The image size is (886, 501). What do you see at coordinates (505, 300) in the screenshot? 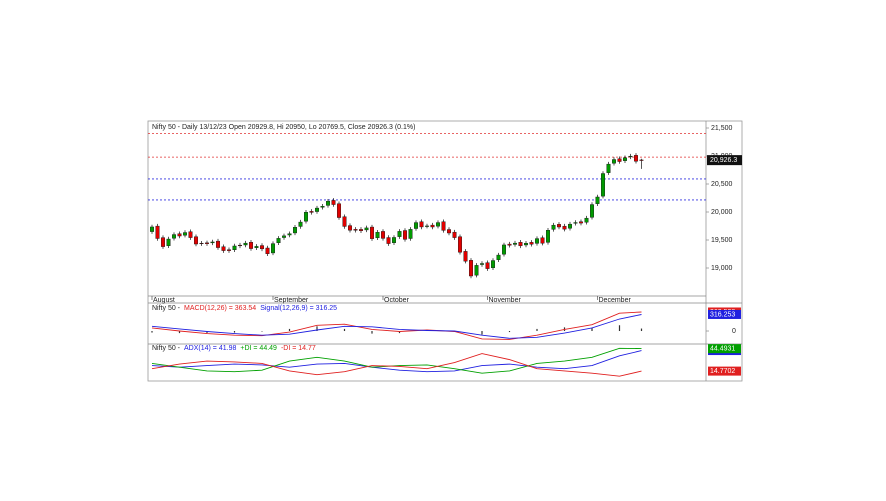
I see `x-tick-label: November` at bounding box center [505, 300].